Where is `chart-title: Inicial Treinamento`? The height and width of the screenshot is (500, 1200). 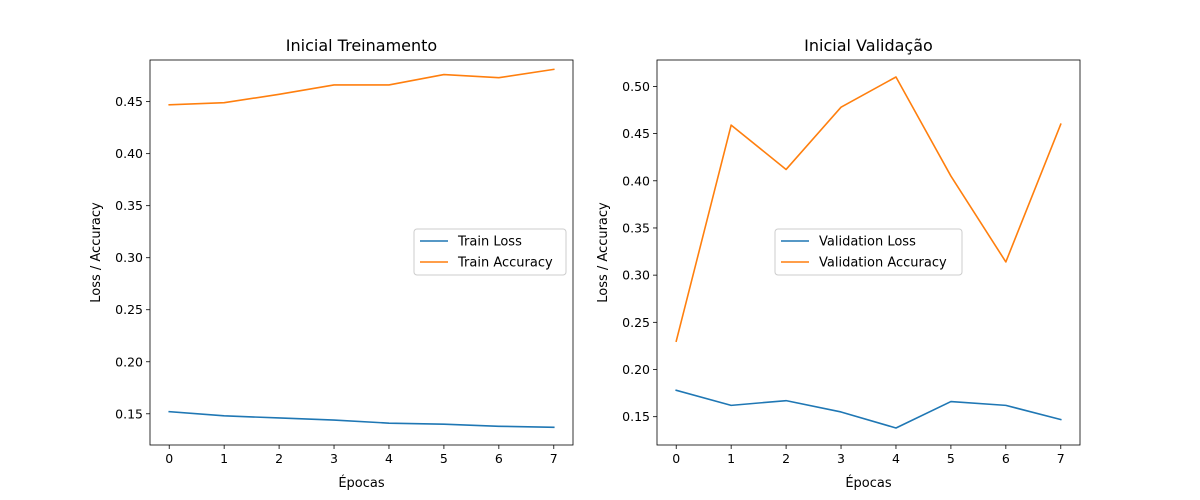
chart-title: Inicial Treinamento is located at coordinates (361, 45).